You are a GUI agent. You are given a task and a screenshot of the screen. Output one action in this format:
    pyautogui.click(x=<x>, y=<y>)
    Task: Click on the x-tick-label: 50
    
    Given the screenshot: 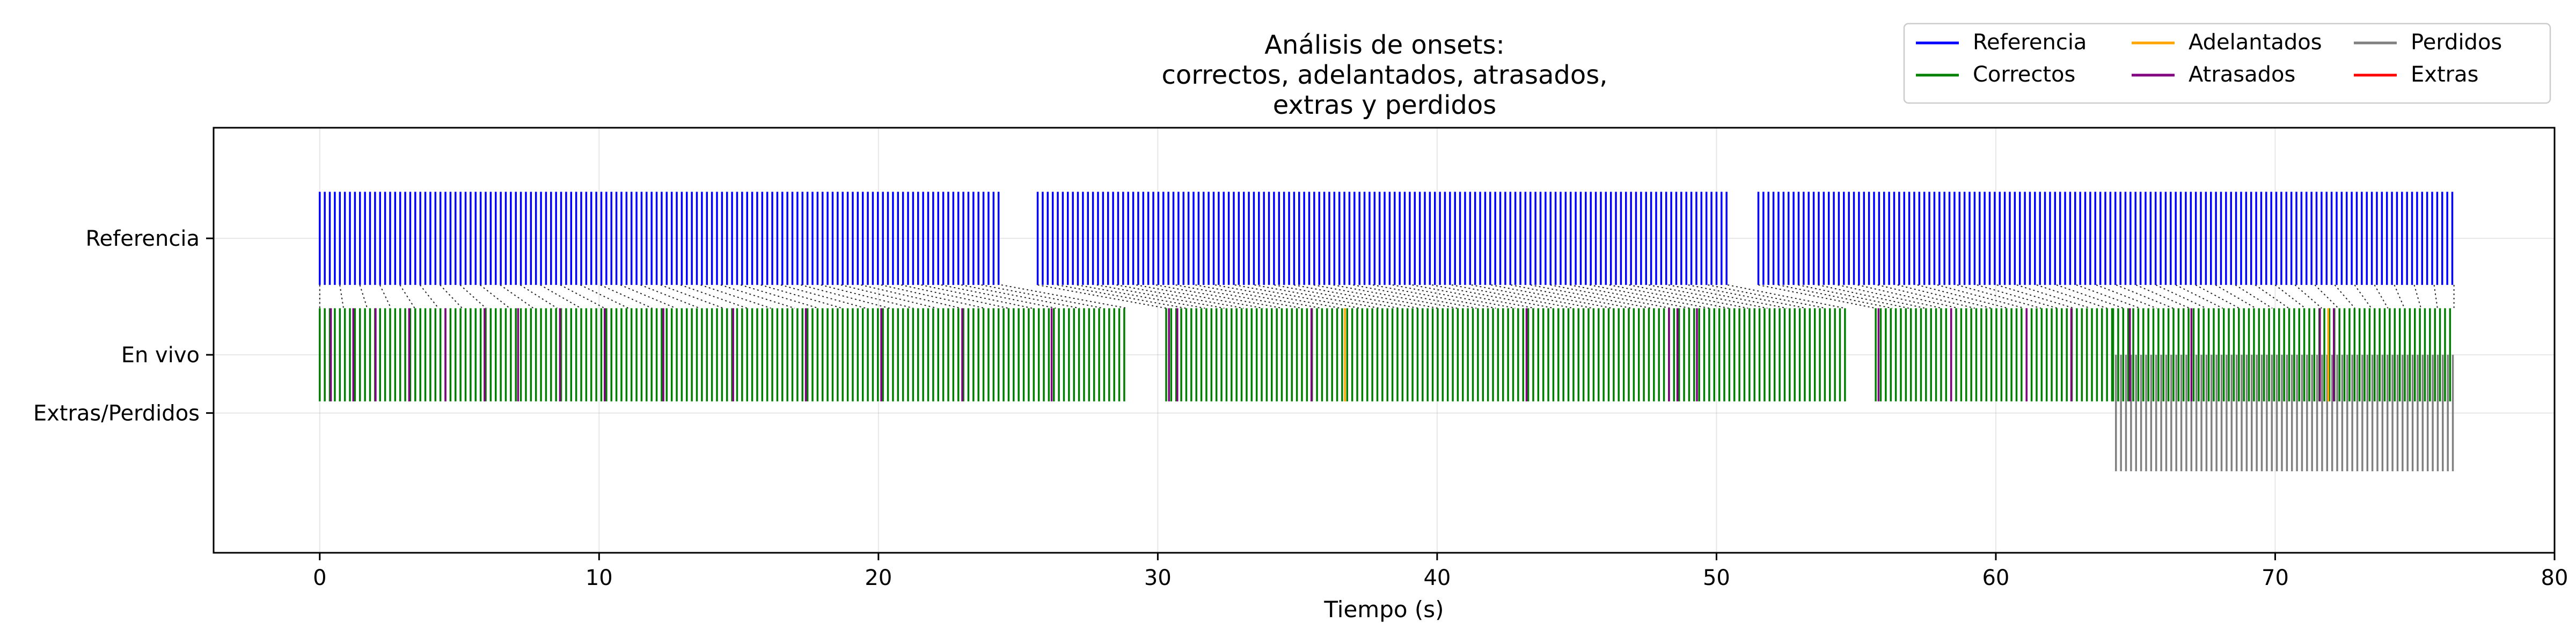 What is the action you would take?
    pyautogui.click(x=1716, y=578)
    